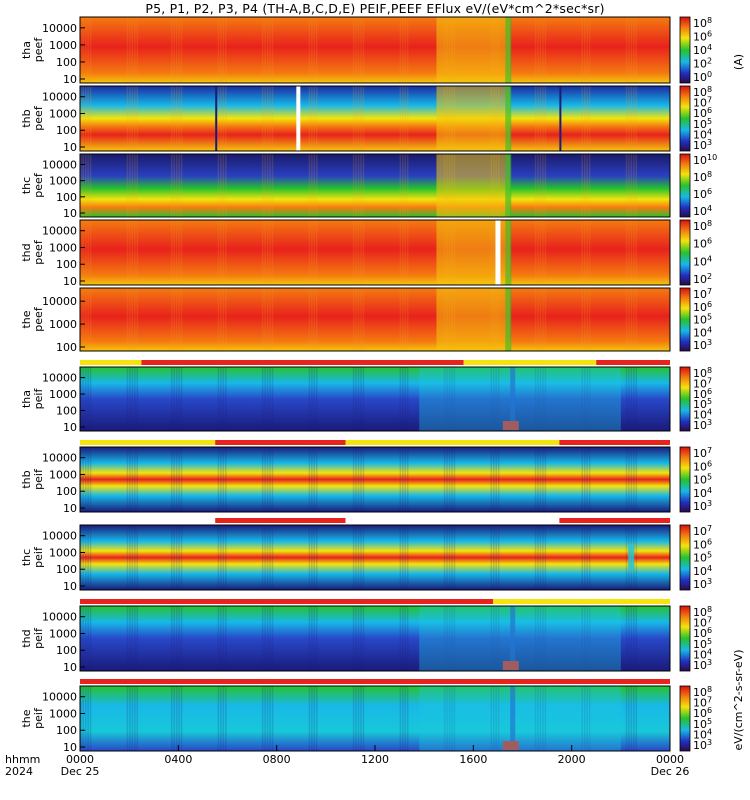 The height and width of the screenshot is (800, 750). What do you see at coordinates (738, 62) in the screenshot?
I see `colorbar-unit-label-top: (A)` at bounding box center [738, 62].